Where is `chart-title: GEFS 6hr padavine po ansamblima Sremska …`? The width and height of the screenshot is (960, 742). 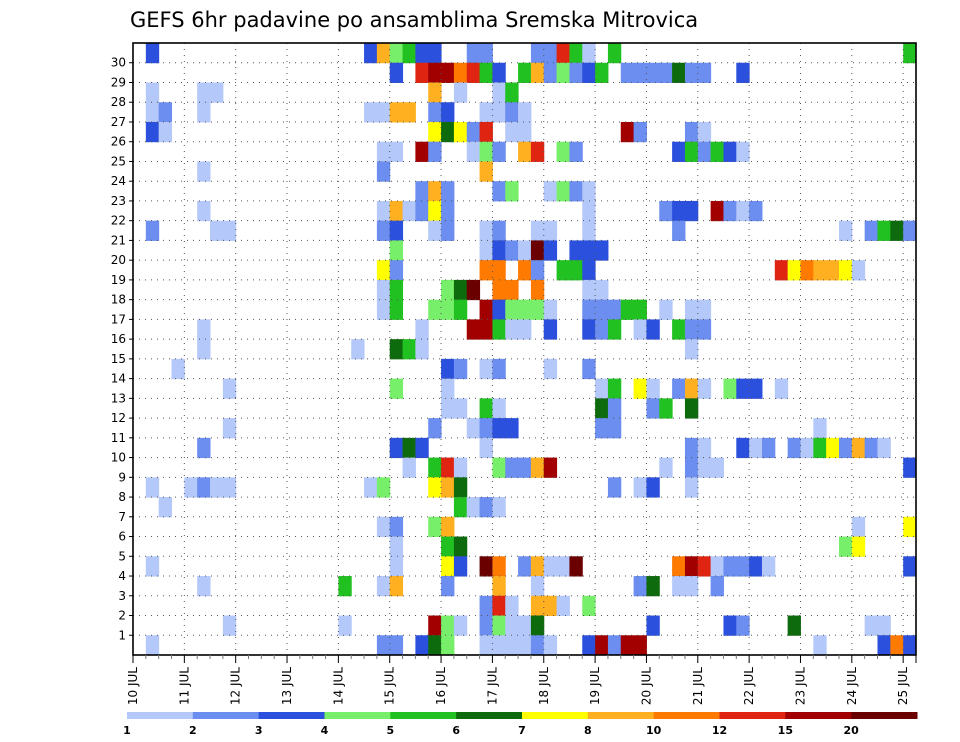
chart-title: GEFS 6hr padavine po ansamblima Sremska … is located at coordinates (414, 20).